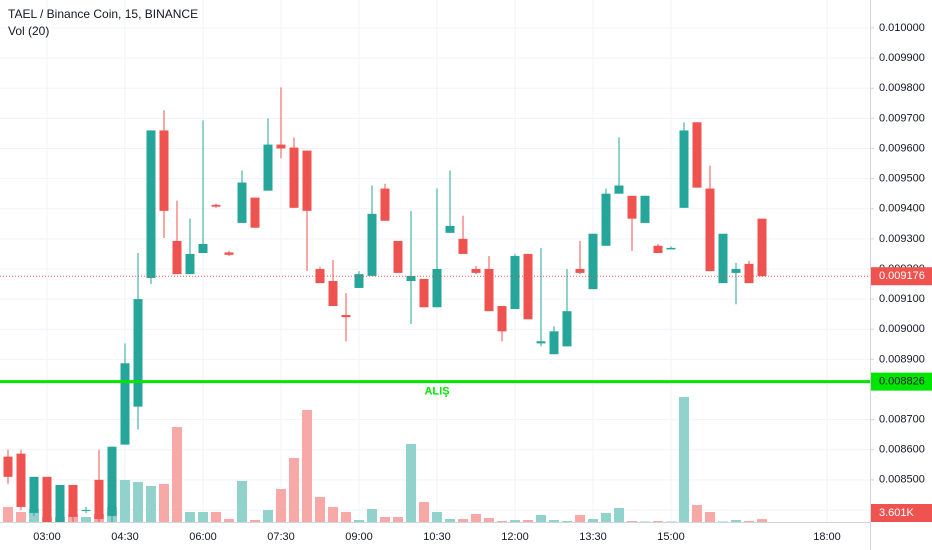  I want to click on y-tick-label: 0.009600, so click(902, 148).